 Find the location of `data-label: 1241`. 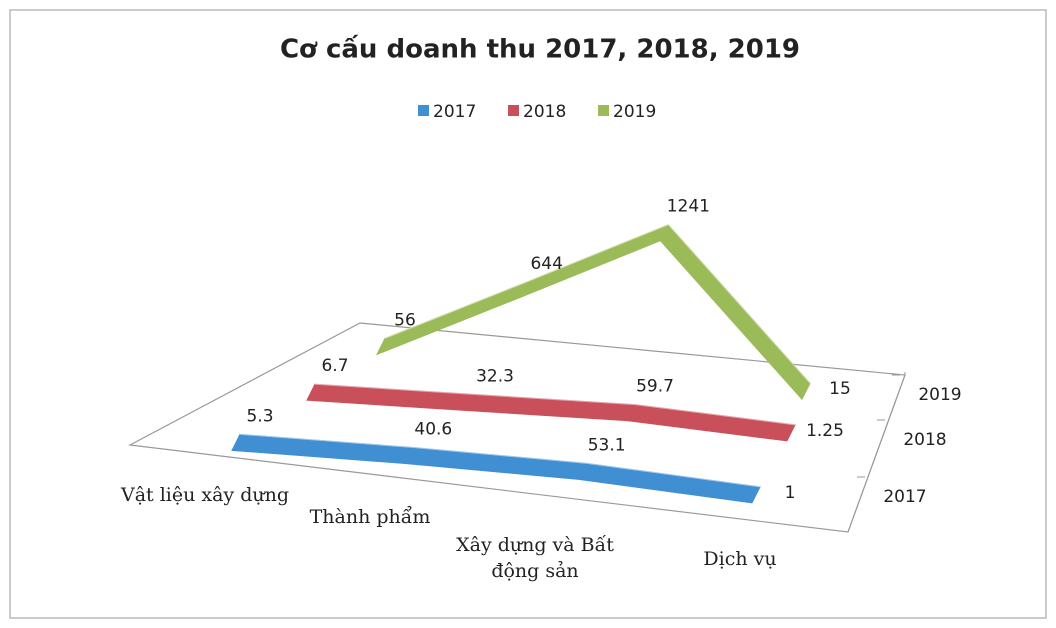

data-label: 1241 is located at coordinates (688, 207).